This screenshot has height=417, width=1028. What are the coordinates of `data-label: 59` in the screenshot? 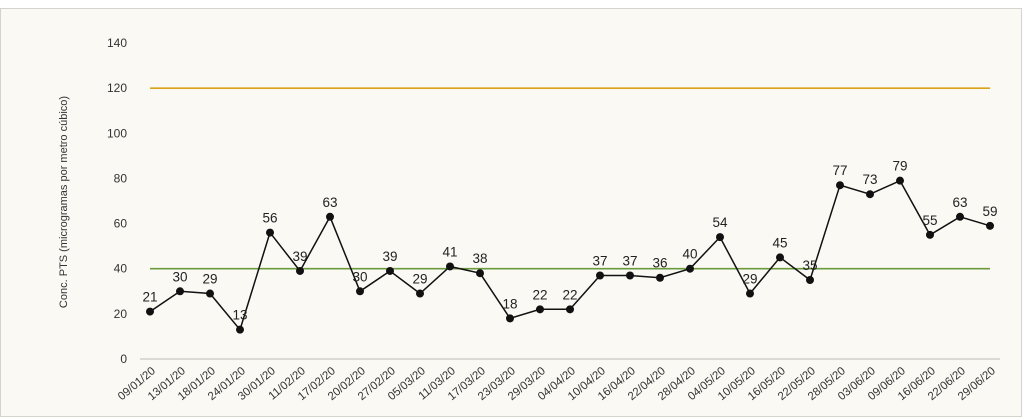 It's located at (989, 211).